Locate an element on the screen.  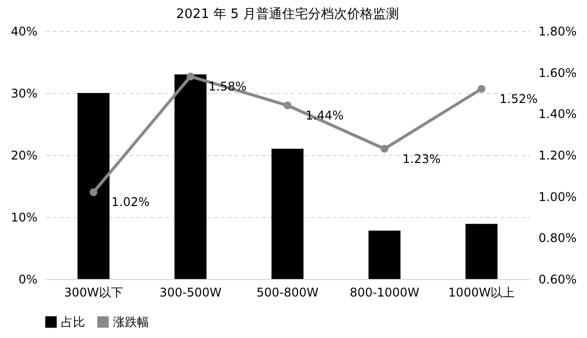
data-label: 1.44% is located at coordinates (325, 115).